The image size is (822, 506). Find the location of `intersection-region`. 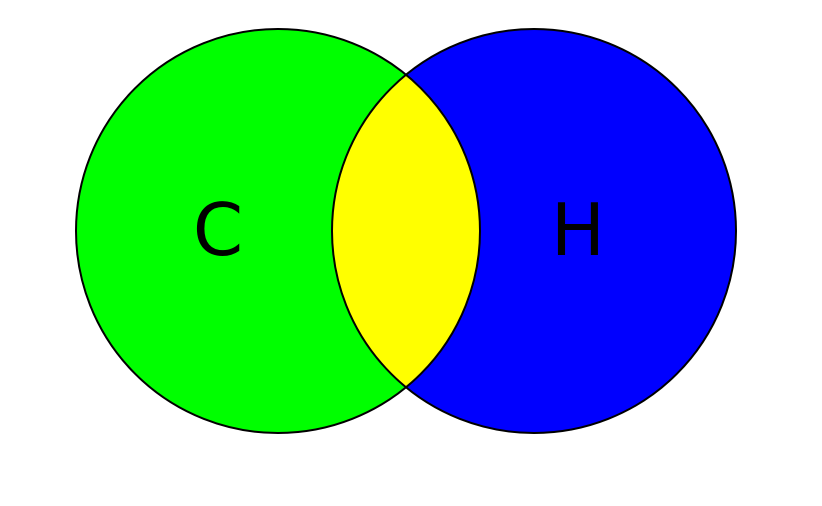

intersection-region is located at coordinates (406, 231).